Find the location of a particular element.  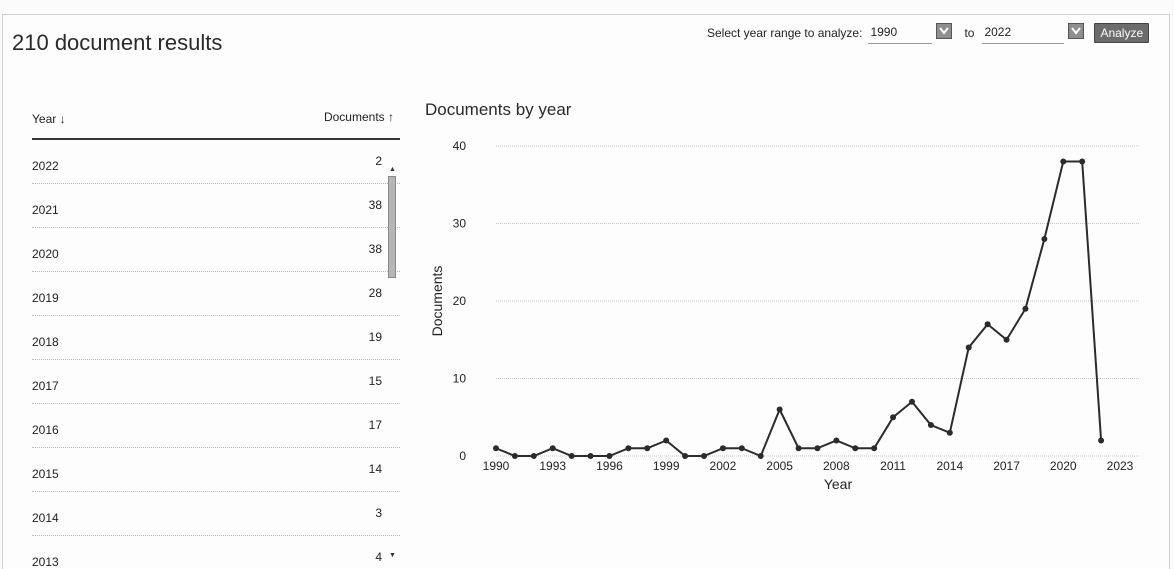

row-document-count: 3 is located at coordinates (378, 513).